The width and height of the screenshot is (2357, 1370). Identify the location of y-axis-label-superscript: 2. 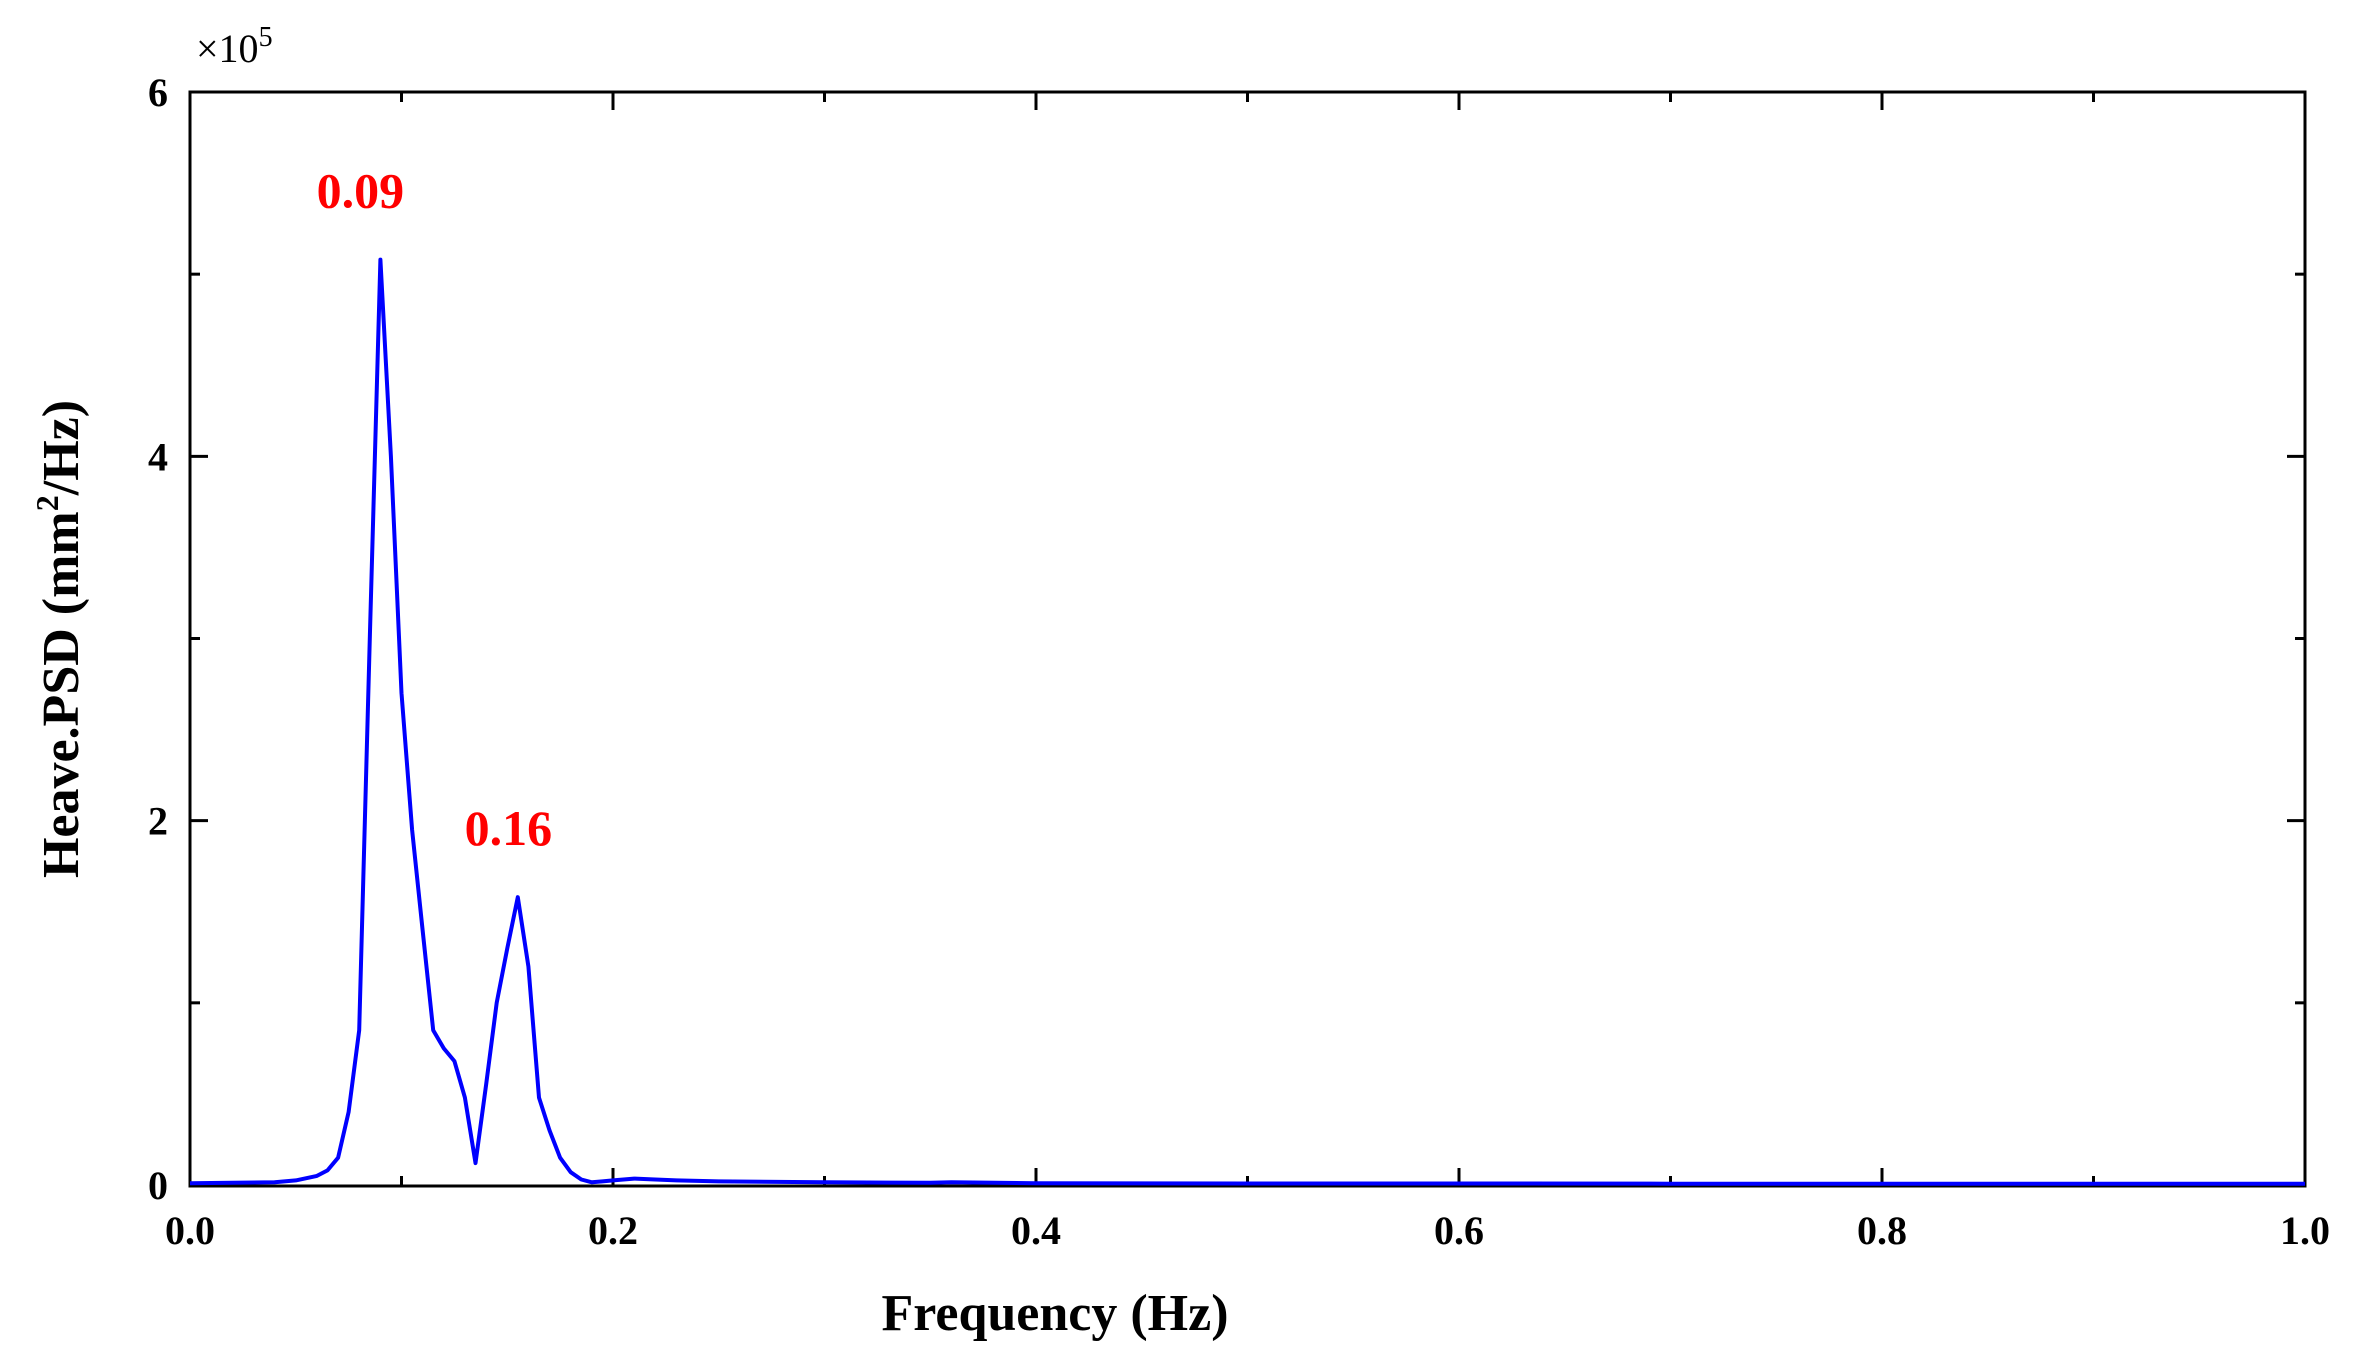
(47, 503).